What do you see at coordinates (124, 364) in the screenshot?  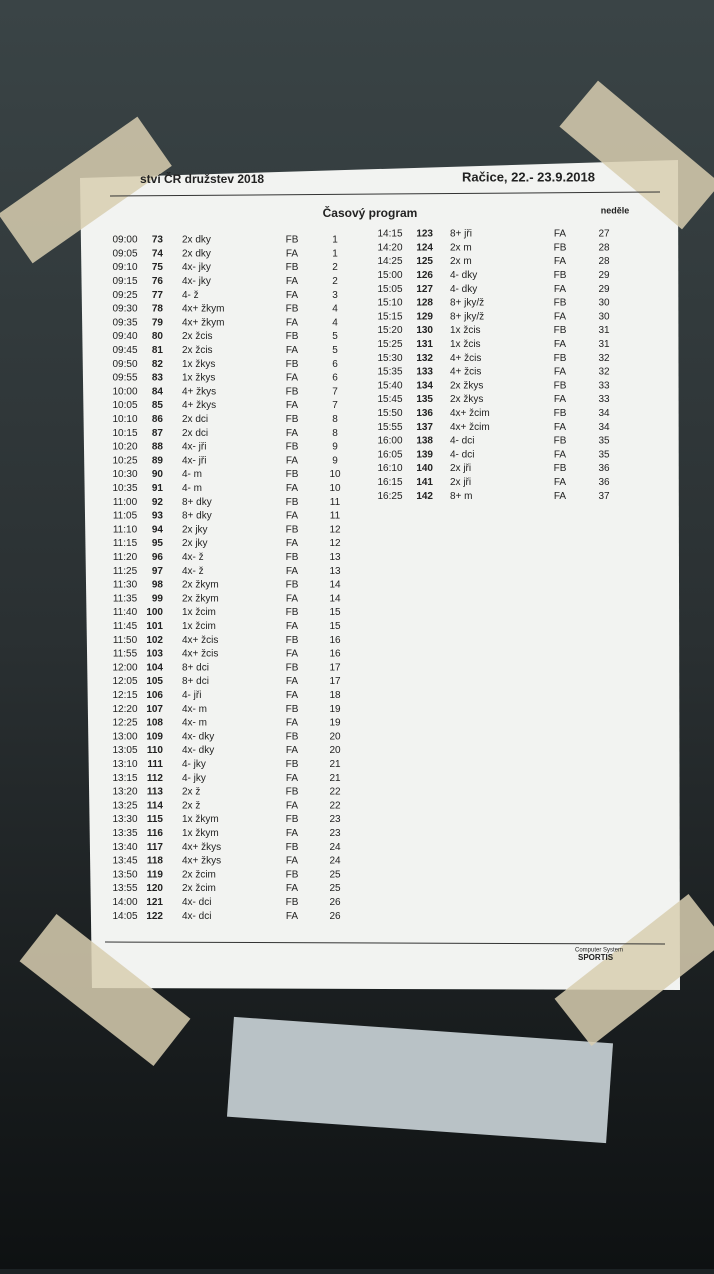 I see `time: 09:50` at bounding box center [124, 364].